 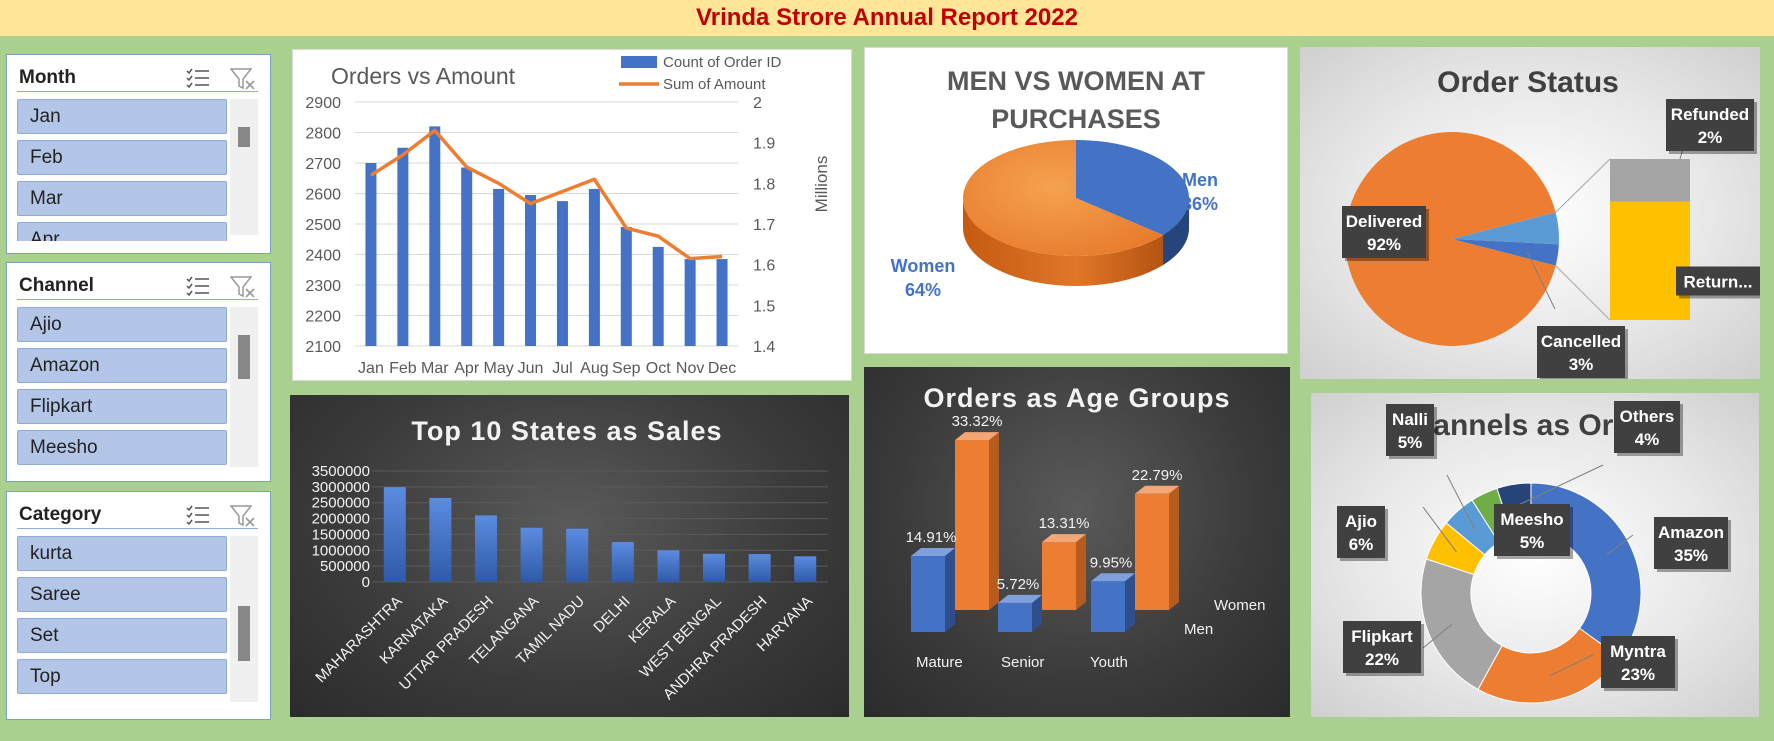 I want to click on data-label-women-pct: 64%, so click(x=923, y=290).